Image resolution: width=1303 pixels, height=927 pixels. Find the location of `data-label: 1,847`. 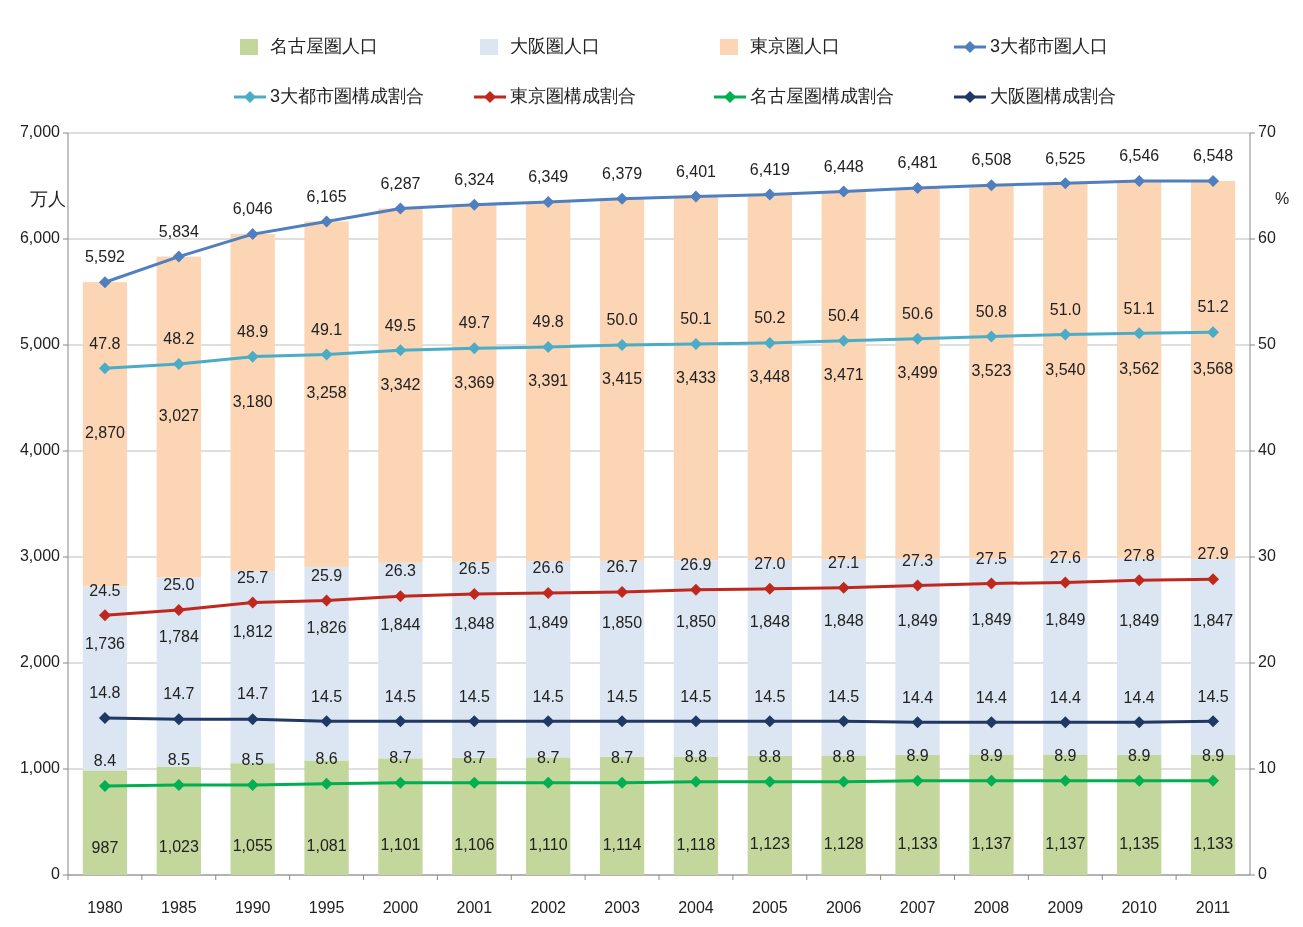

data-label: 1,847 is located at coordinates (1213, 620).